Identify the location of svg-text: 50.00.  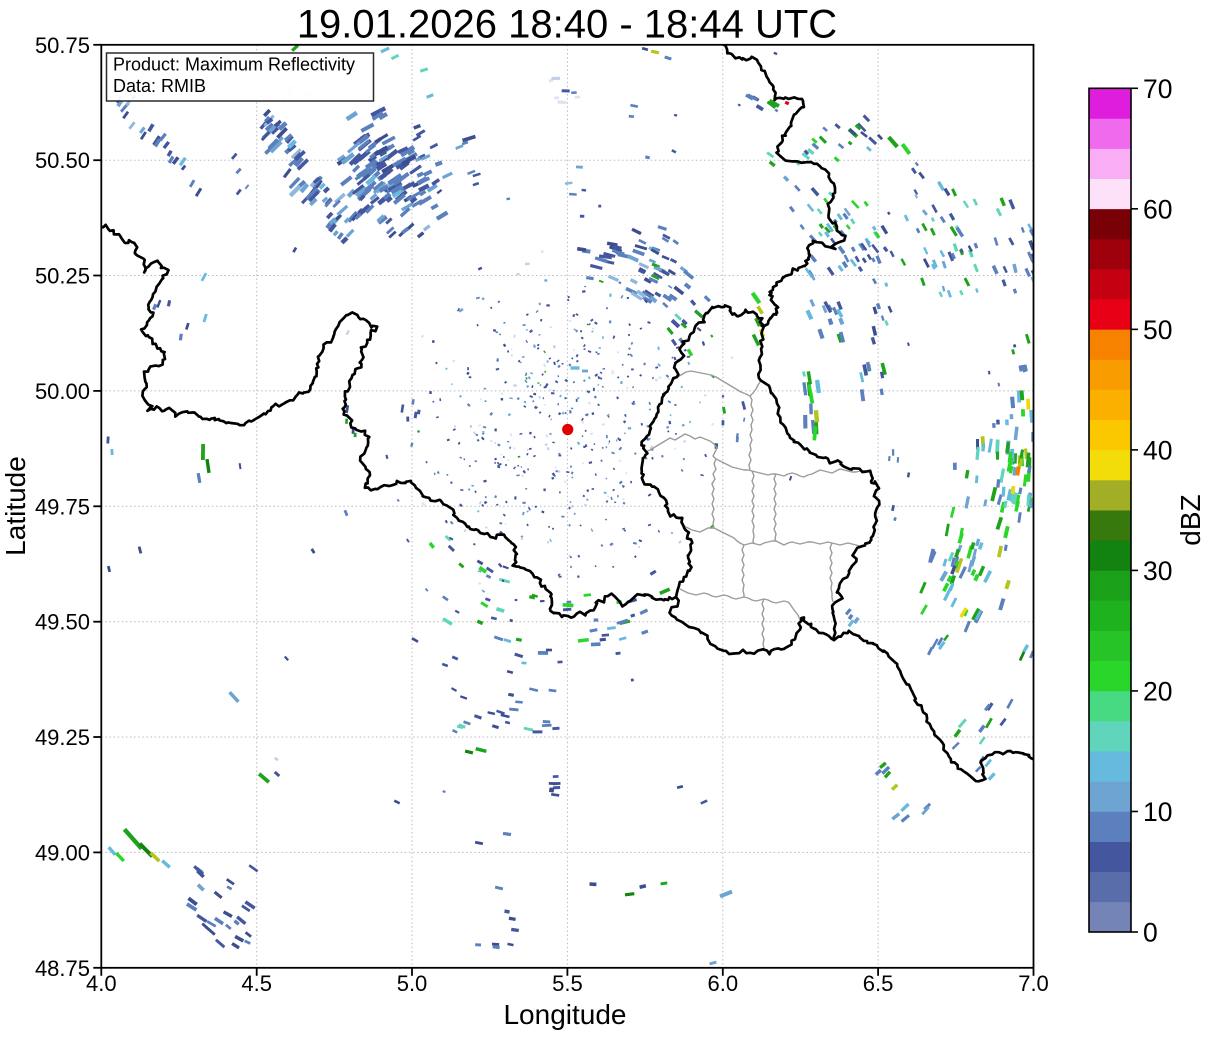
(62, 391).